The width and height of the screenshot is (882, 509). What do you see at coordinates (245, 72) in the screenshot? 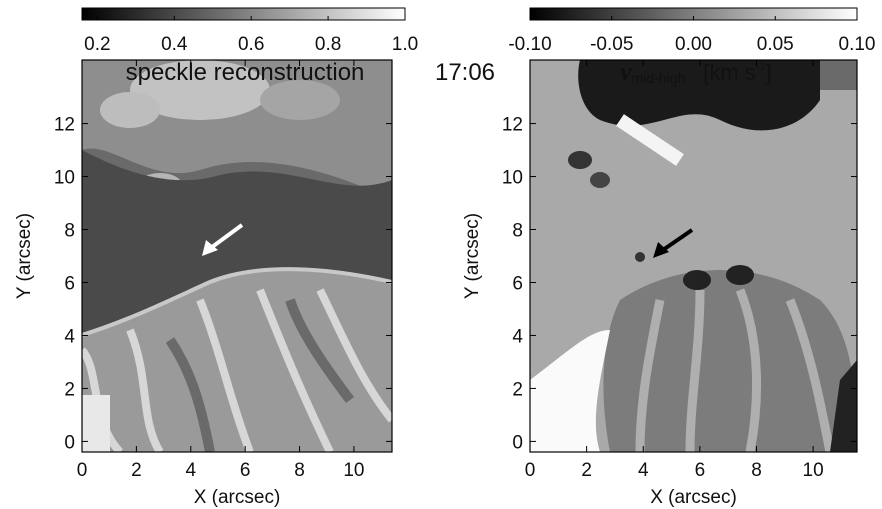
I see `panel-title: speckle reconstruction` at bounding box center [245, 72].